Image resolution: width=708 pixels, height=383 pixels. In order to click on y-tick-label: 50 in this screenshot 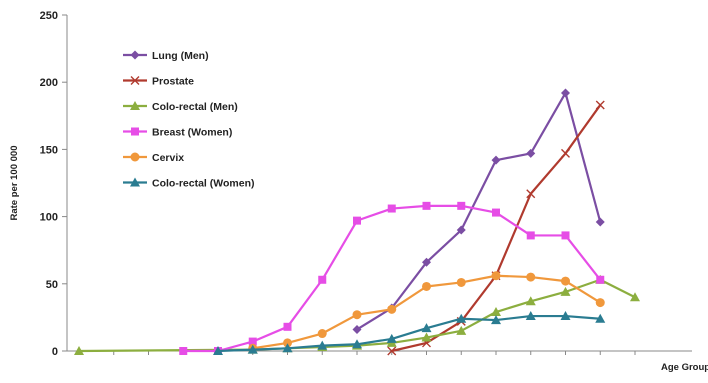, I will do `click(52, 285)`.